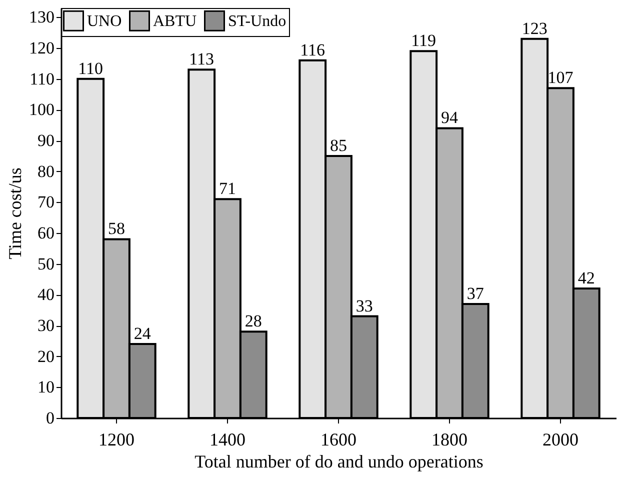 The image size is (626, 477). What do you see at coordinates (338, 440) in the screenshot?
I see `x-tick-label: 1600` at bounding box center [338, 440].